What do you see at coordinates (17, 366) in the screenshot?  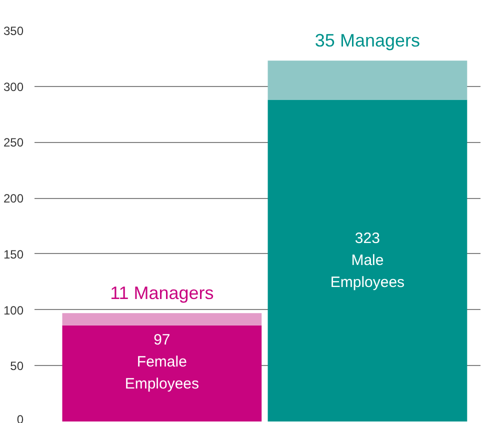 I see `y-tick-label: 50` at bounding box center [17, 366].